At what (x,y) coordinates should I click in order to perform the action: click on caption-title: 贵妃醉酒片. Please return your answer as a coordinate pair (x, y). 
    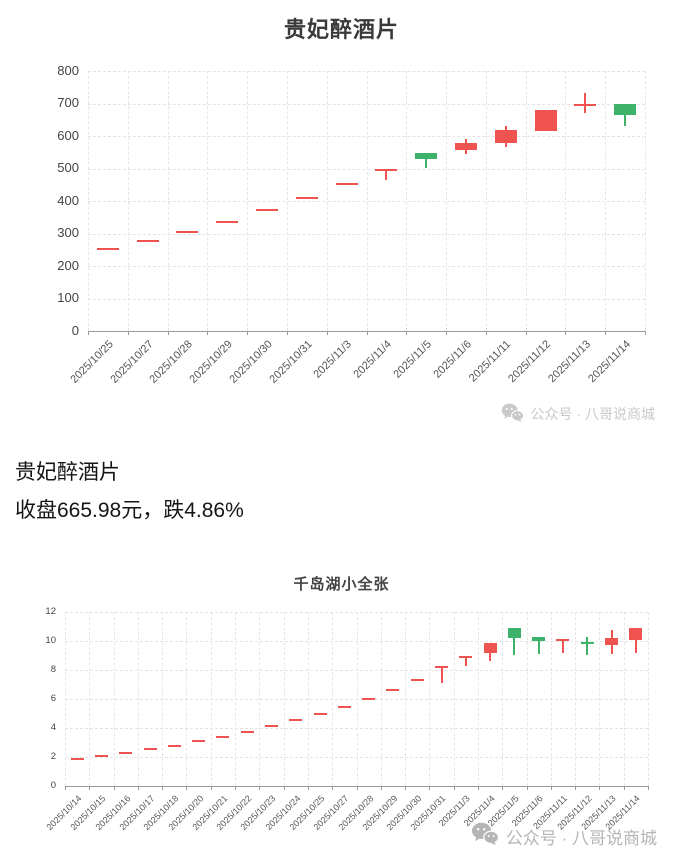
    Looking at the image, I should click on (67, 472).